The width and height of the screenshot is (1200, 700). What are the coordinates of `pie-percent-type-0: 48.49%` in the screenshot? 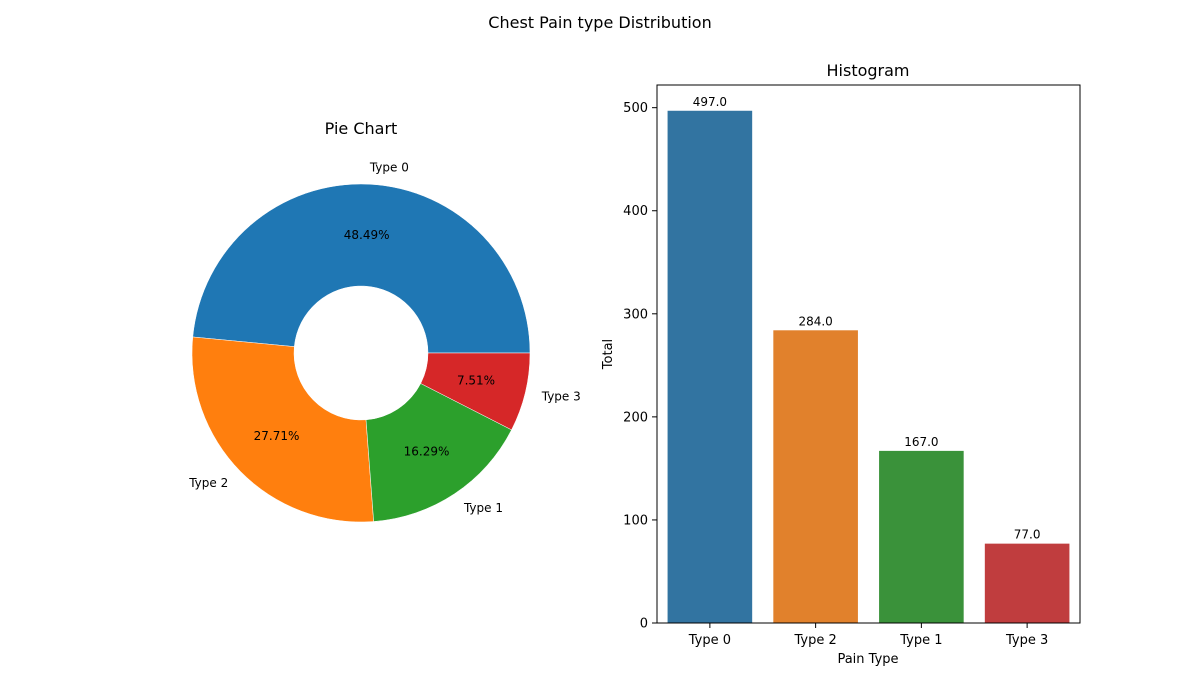 It's located at (367, 235).